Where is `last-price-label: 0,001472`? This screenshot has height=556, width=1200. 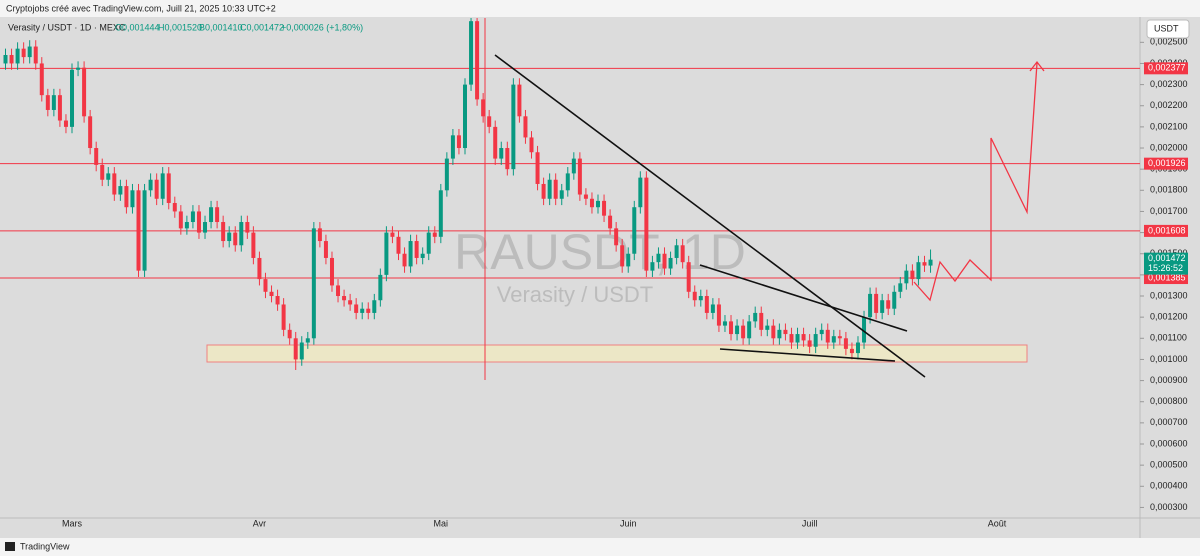
last-price-label: 0,001472 is located at coordinates (1167, 258).